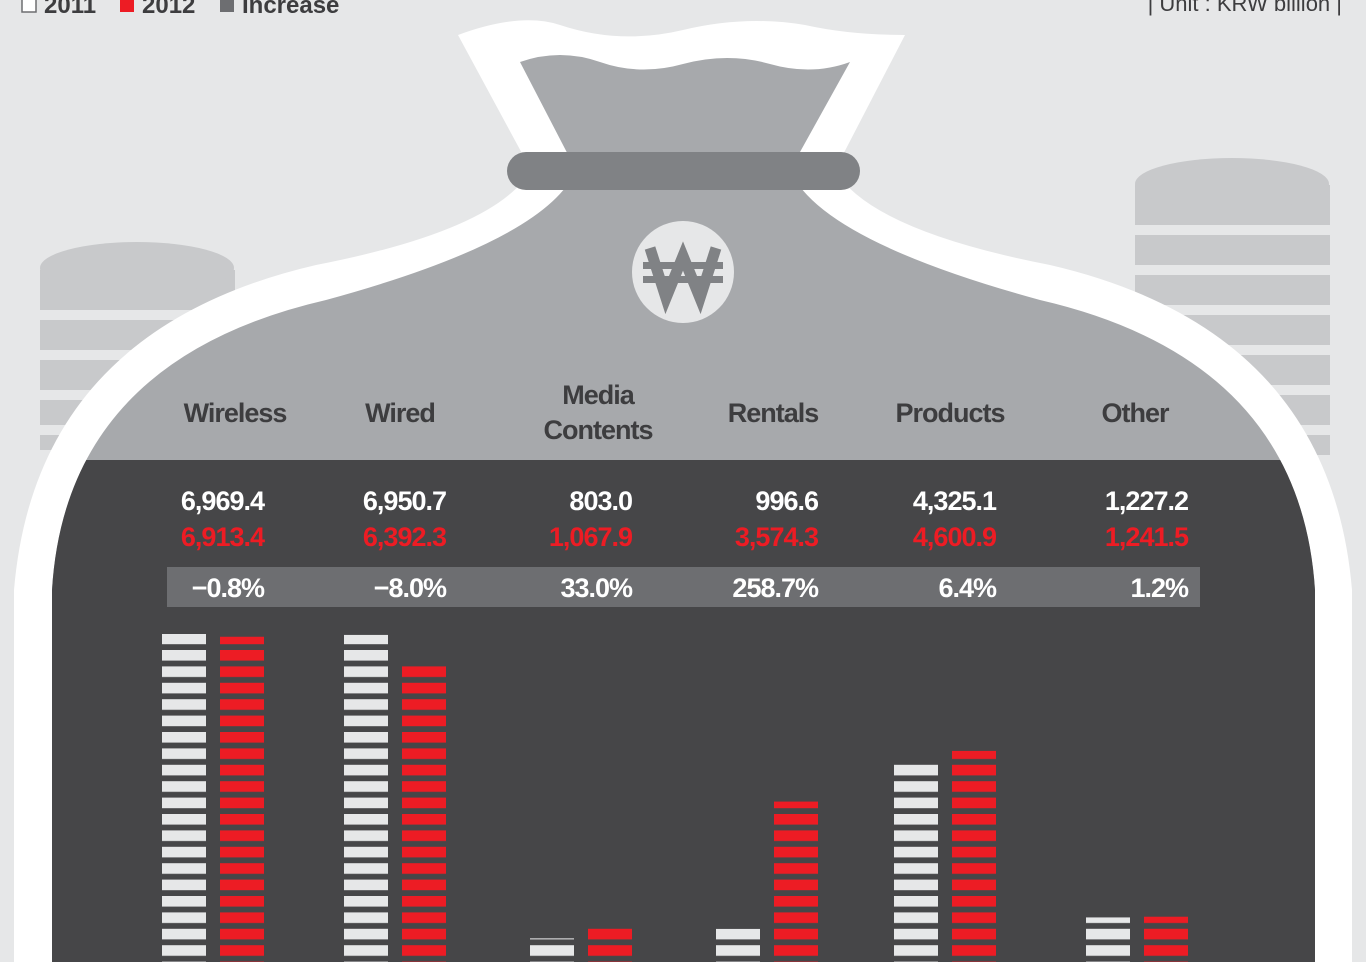  I want to click on value-2012: 6,392.3, so click(404, 537).